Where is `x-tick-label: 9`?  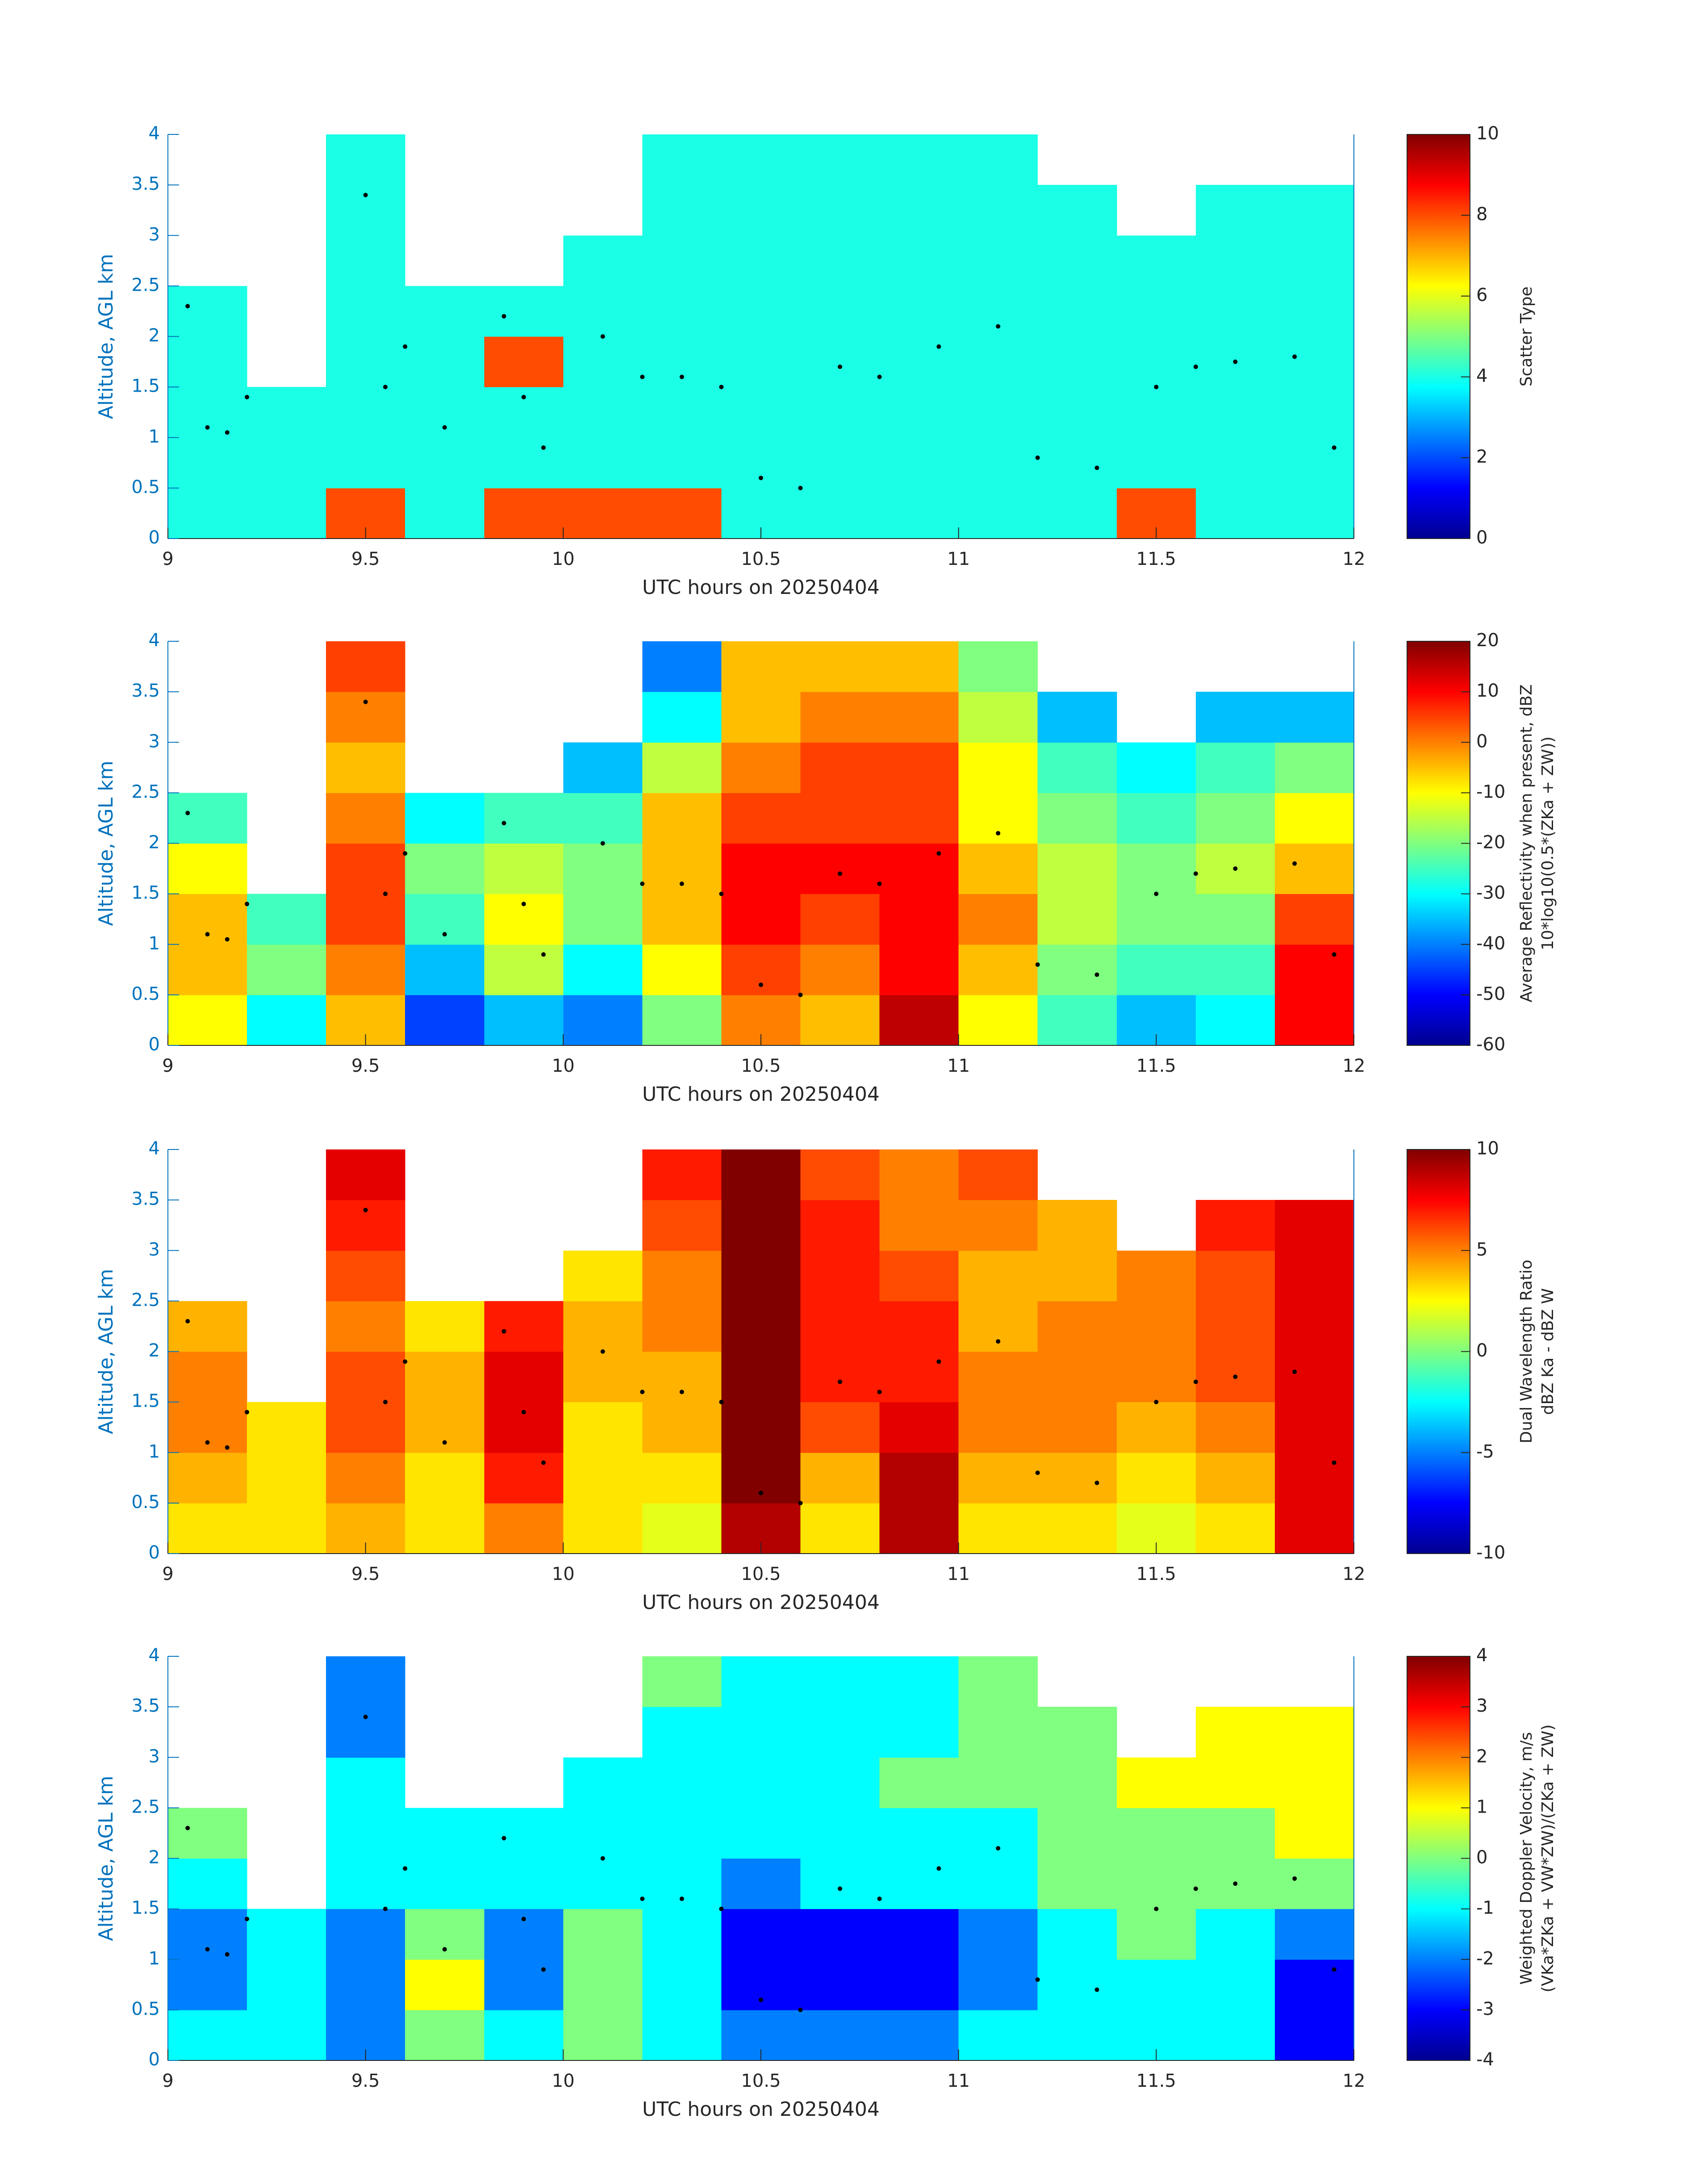
x-tick-label: 9 is located at coordinates (167, 1066).